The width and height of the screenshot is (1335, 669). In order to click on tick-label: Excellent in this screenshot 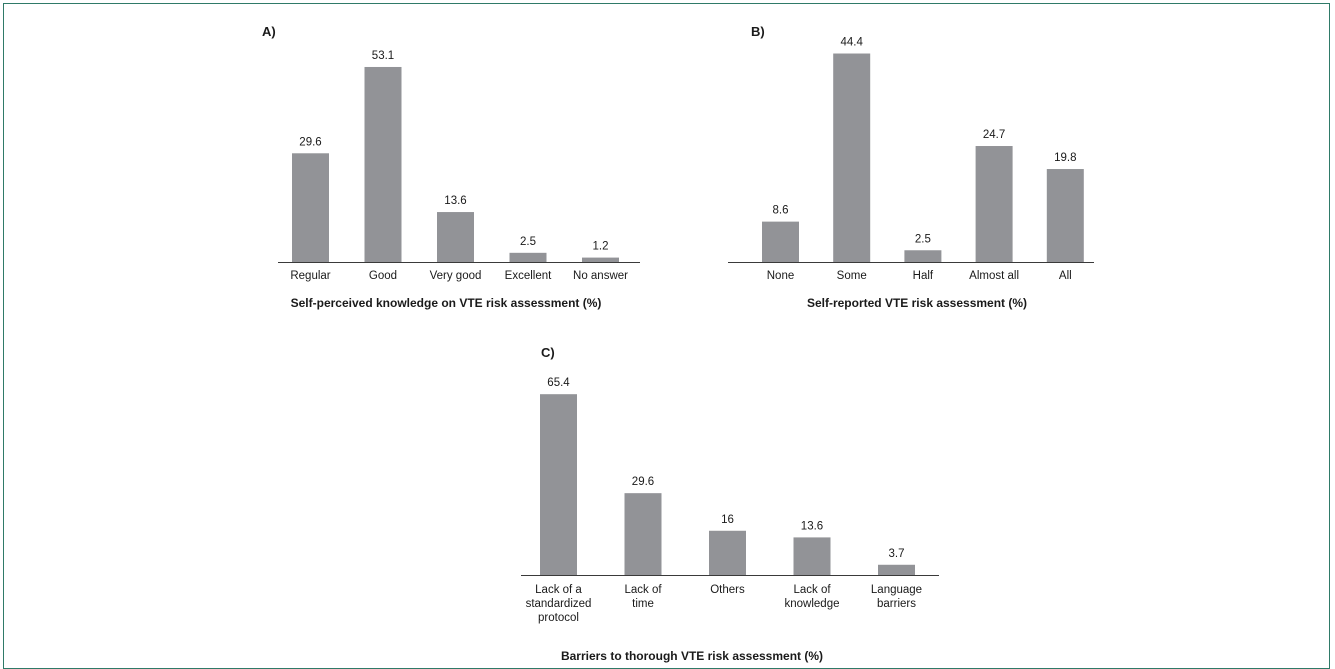, I will do `click(528, 276)`.